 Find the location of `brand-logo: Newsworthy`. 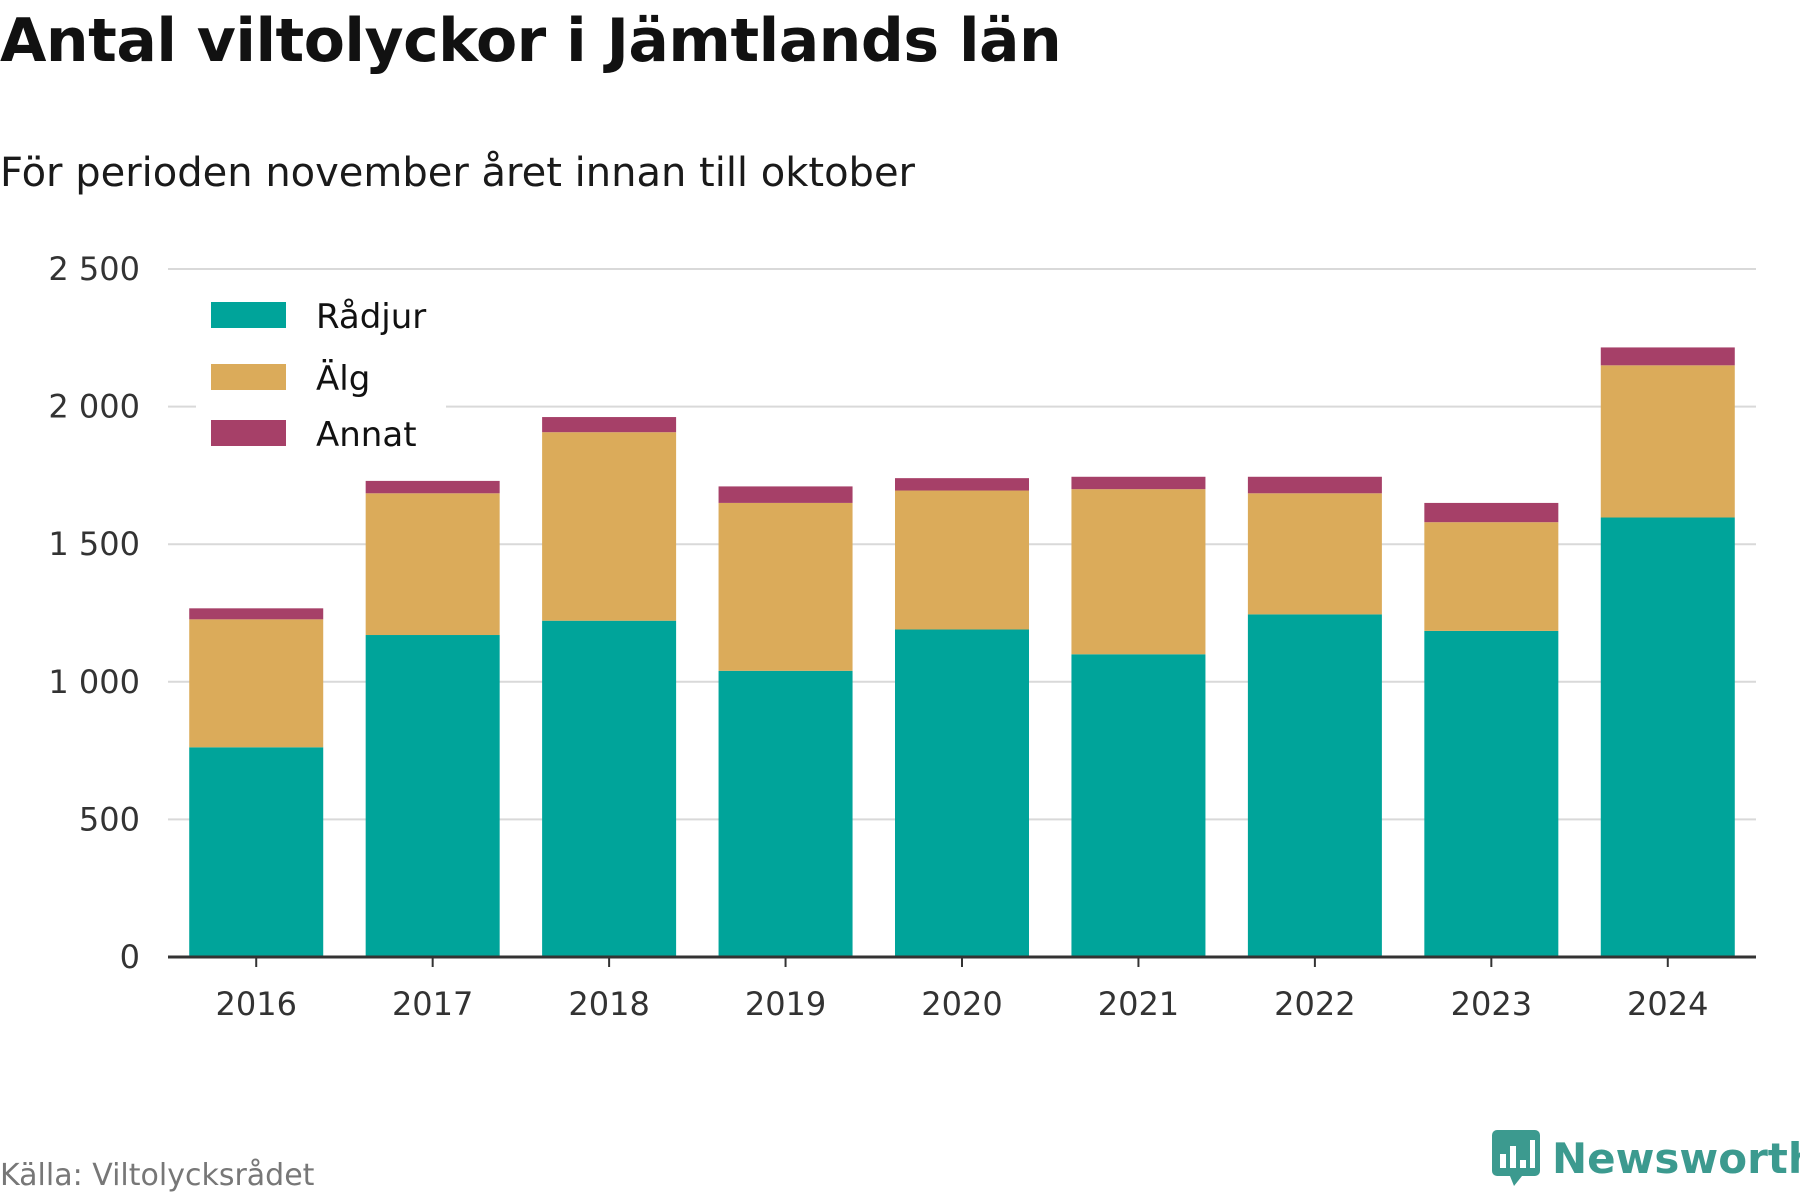

brand-logo: Newsworthy is located at coordinates (1646, 1158).